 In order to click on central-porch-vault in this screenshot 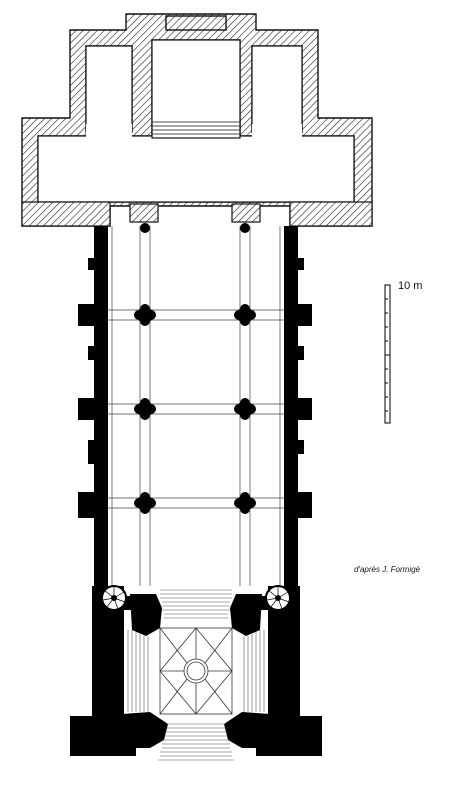, I will do `click(196, 671)`.